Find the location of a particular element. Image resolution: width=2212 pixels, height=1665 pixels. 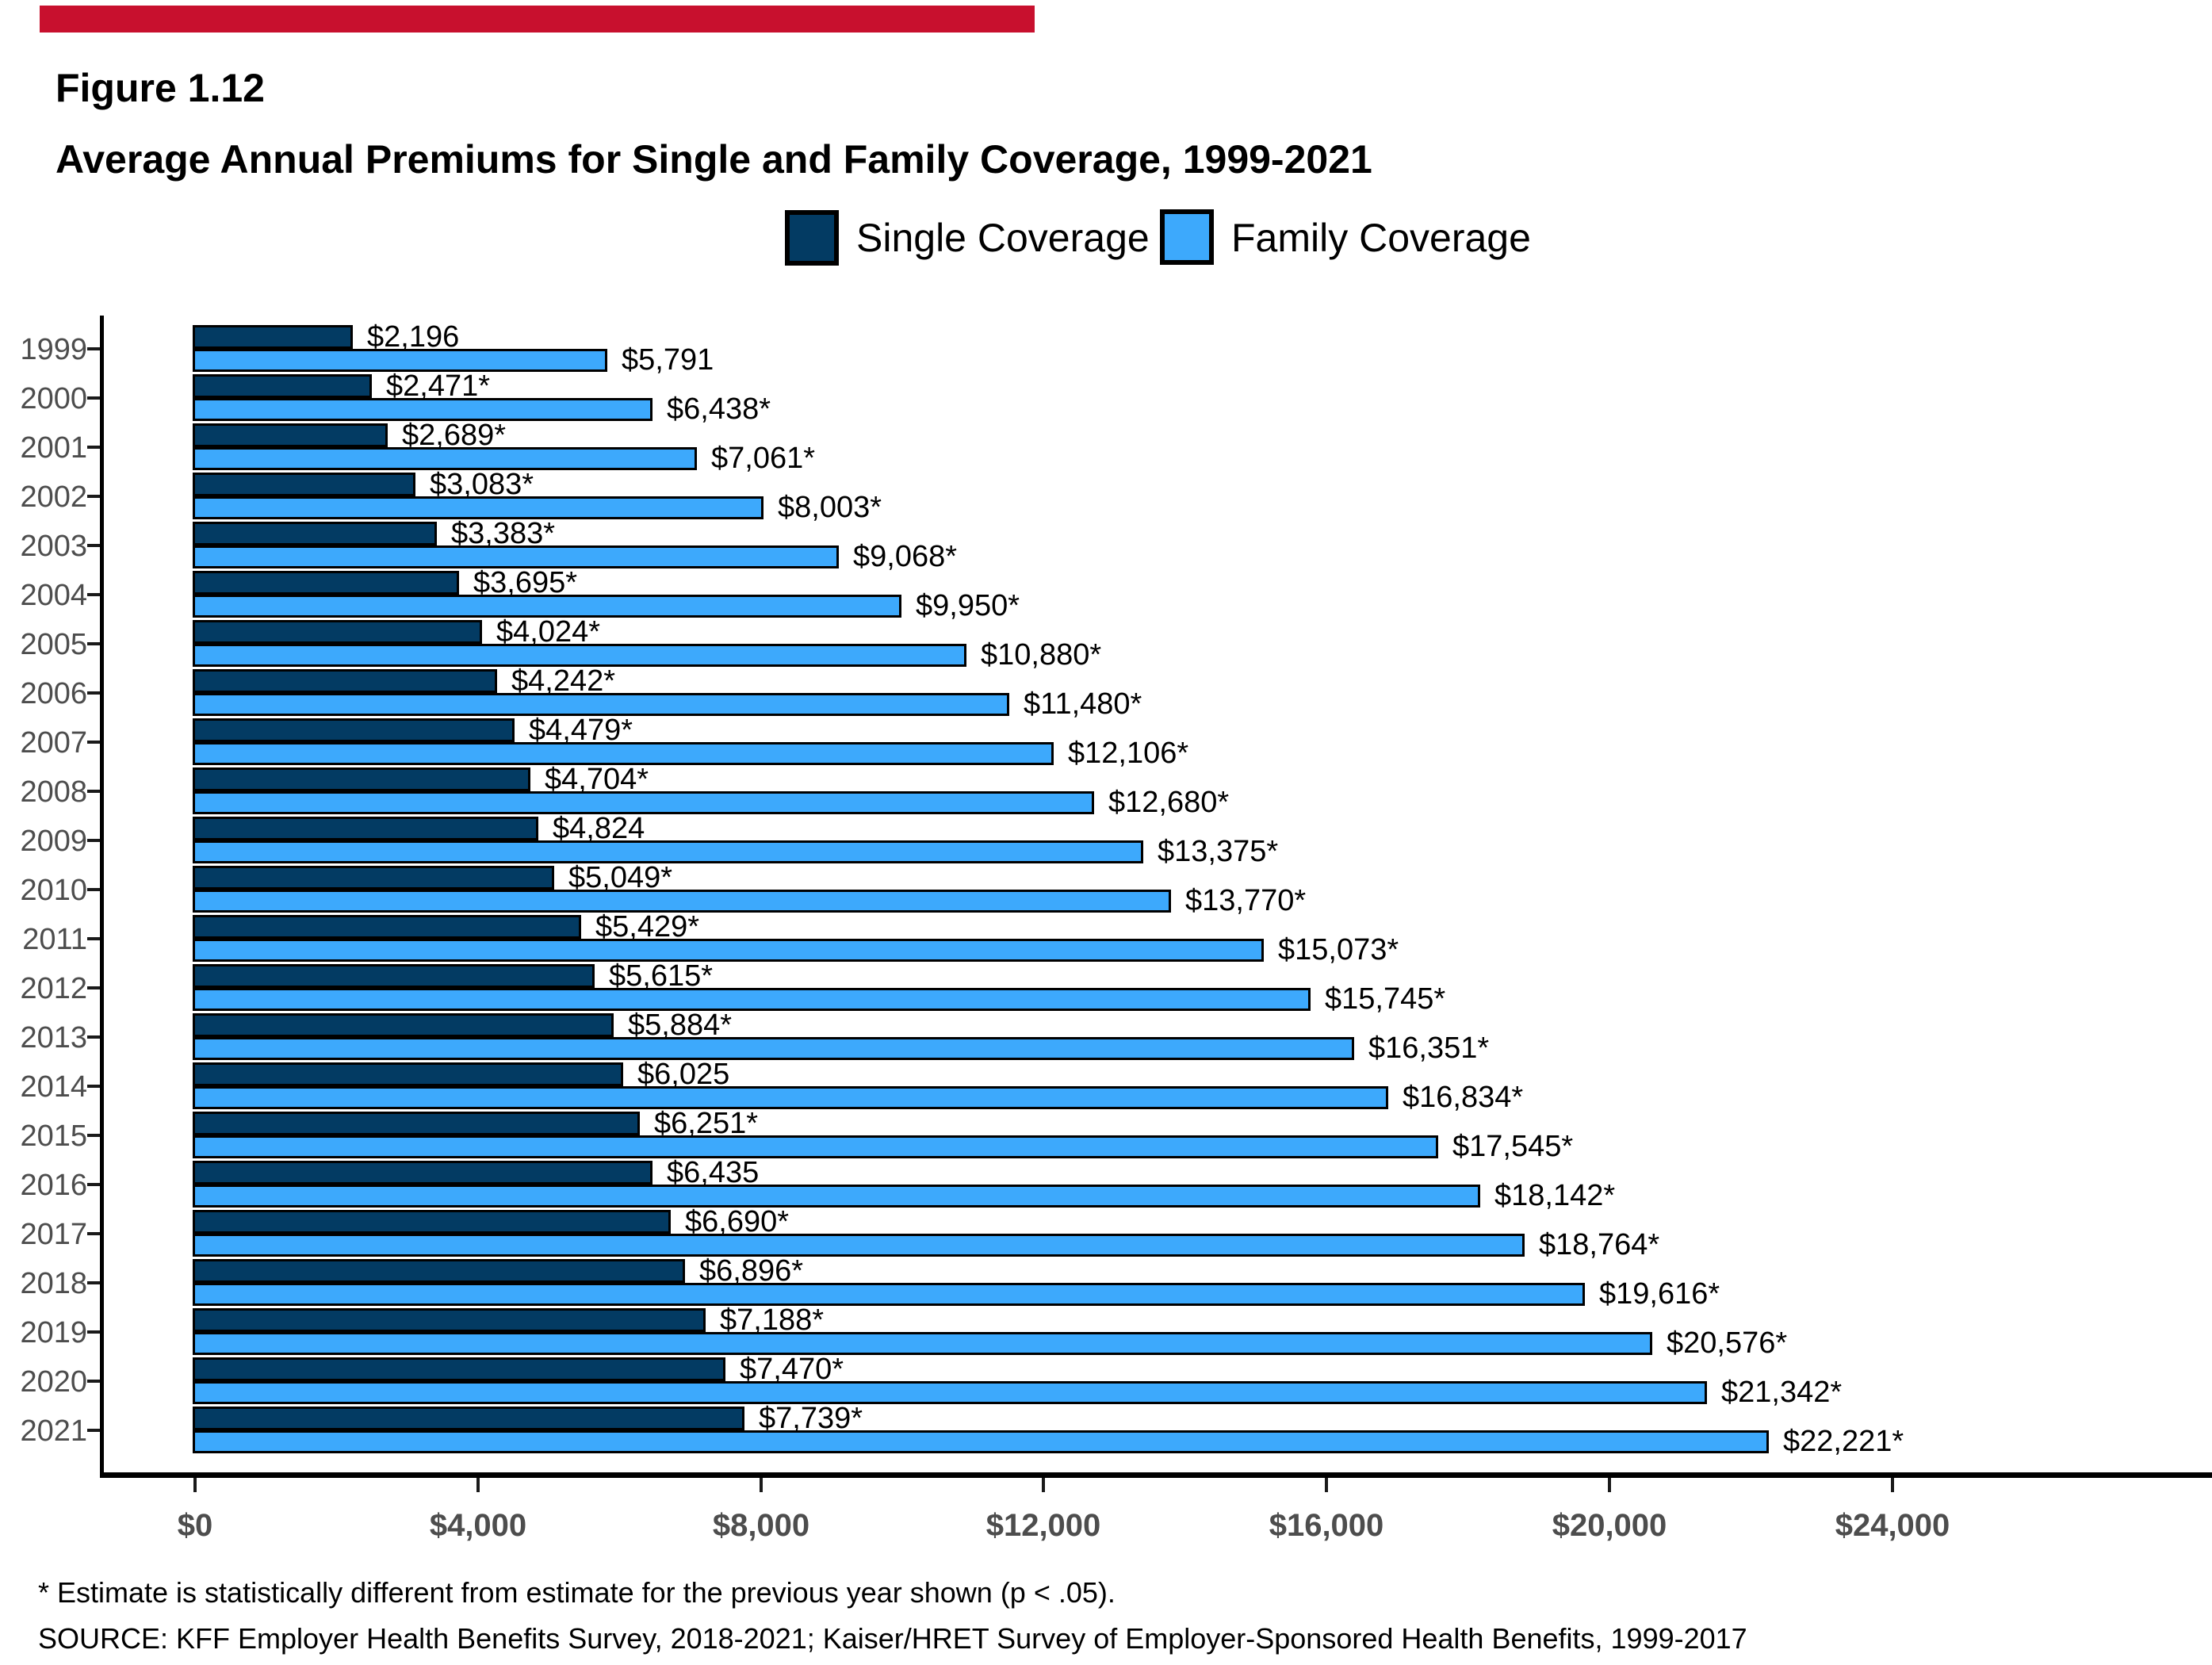

value-label-single-2007: $4,479* is located at coordinates (581, 730).